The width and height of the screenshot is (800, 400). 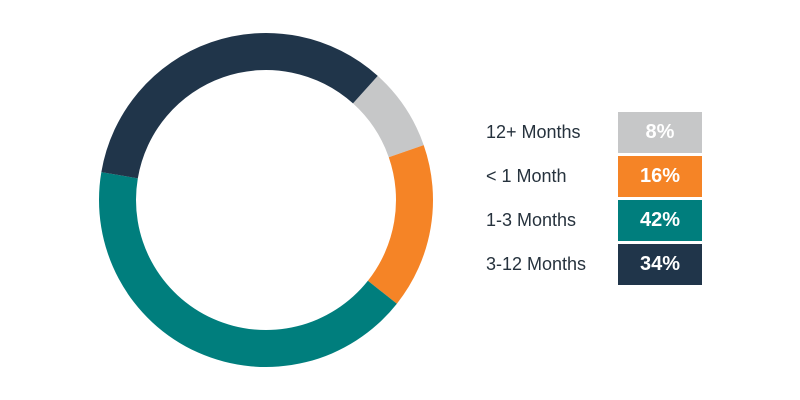 What do you see at coordinates (526, 176) in the screenshot?
I see `legend-label: < 1 Month` at bounding box center [526, 176].